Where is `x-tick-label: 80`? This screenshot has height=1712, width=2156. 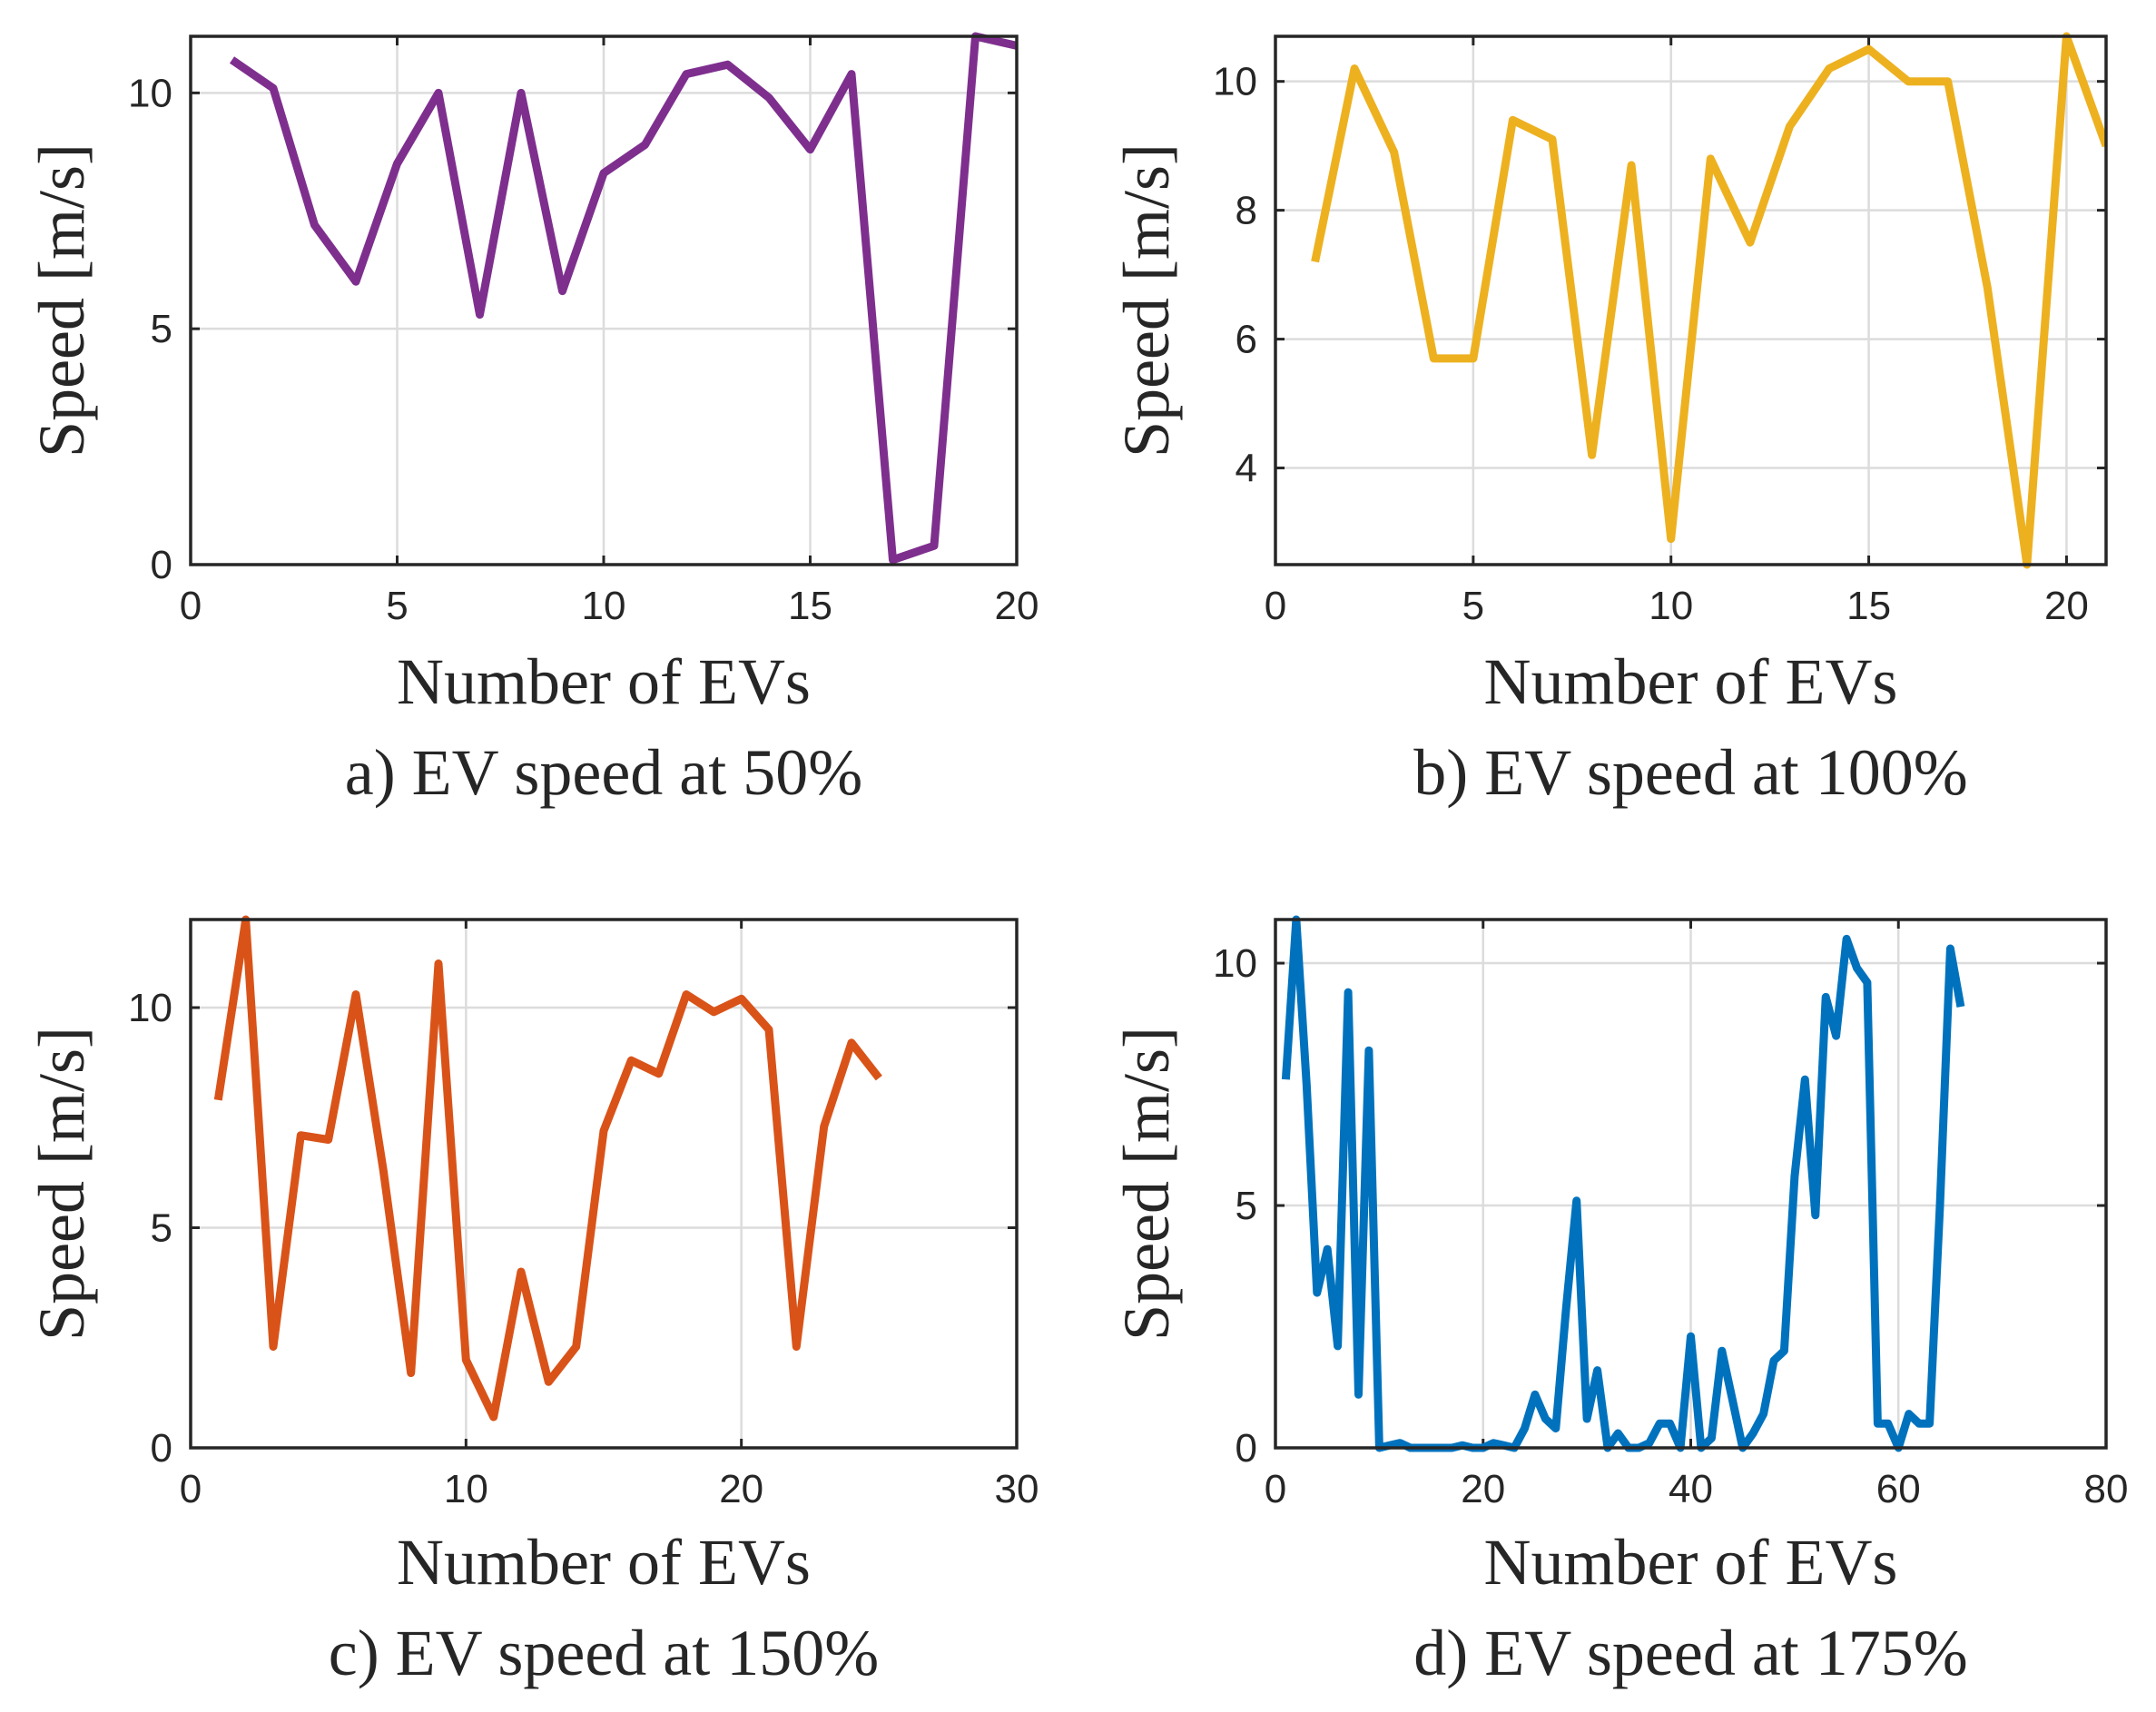 x-tick-label: 80 is located at coordinates (2106, 1489).